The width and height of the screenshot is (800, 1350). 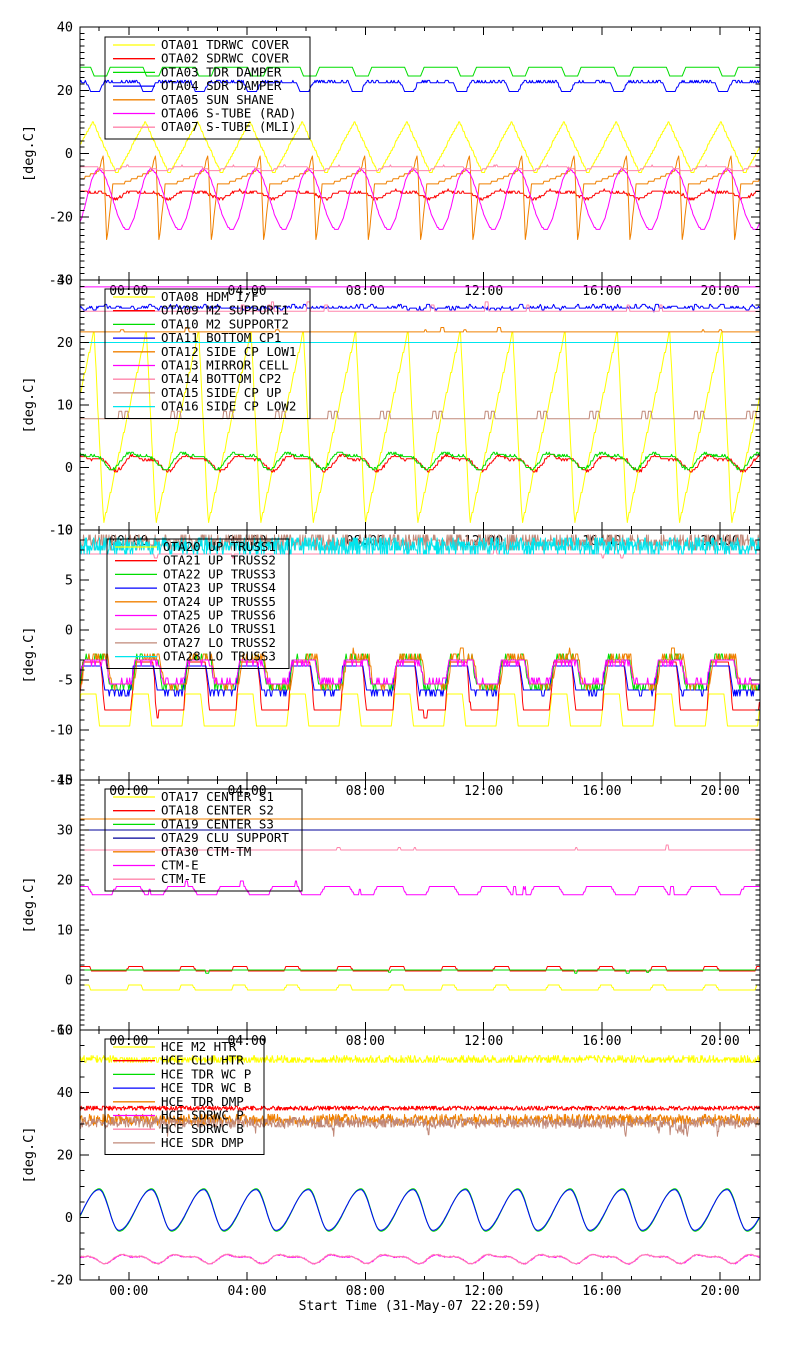 I want to click on legend-label-ota23-up-truss4: OTA23 UP TRUSS4, so click(x=219, y=587).